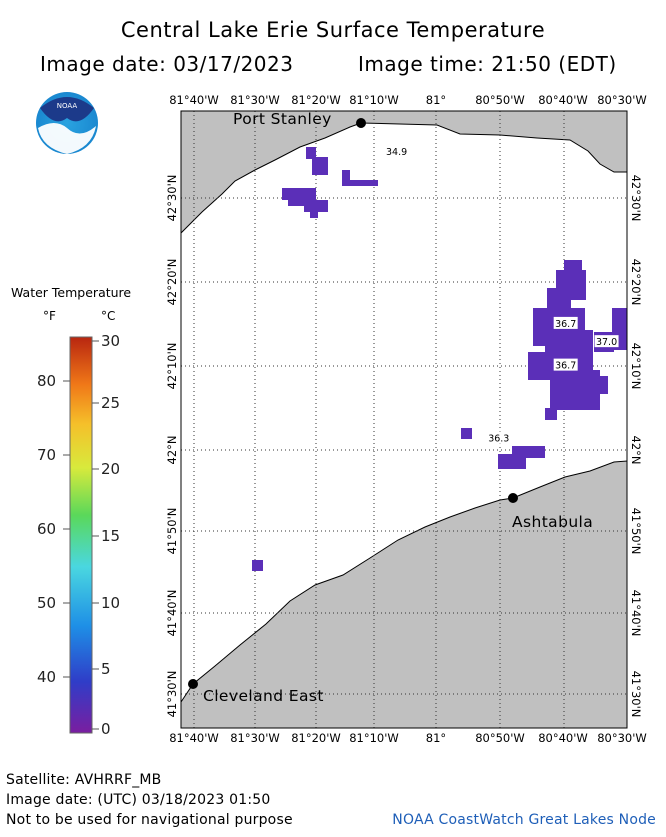  I want to click on legend-colorbar, so click(81, 535).